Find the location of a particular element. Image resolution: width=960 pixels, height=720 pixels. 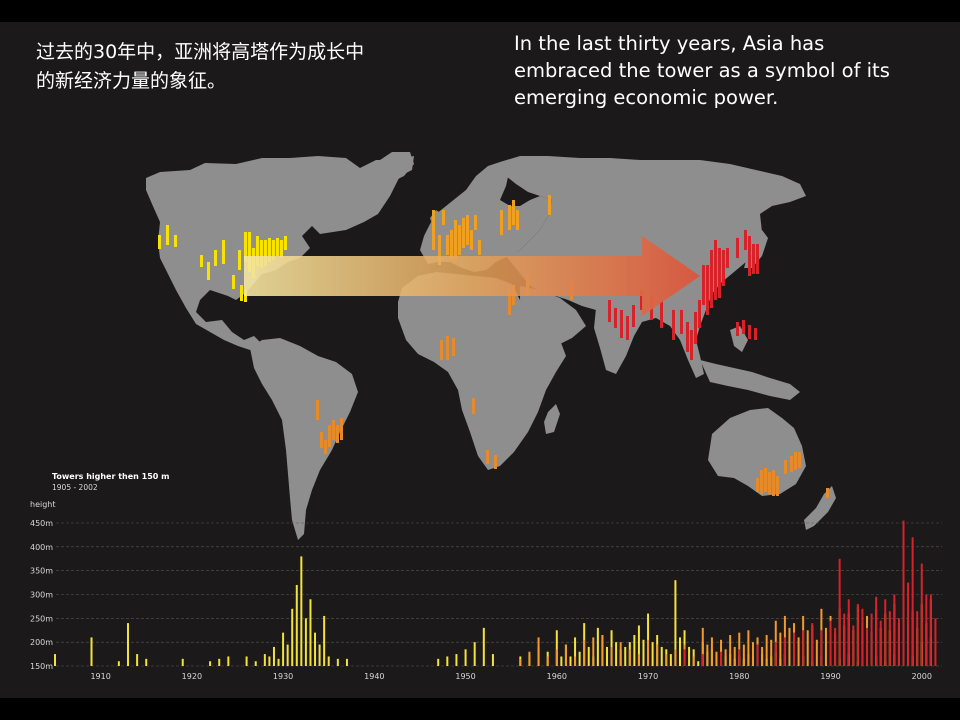

x-tick-label: 1910 is located at coordinates (100, 676).